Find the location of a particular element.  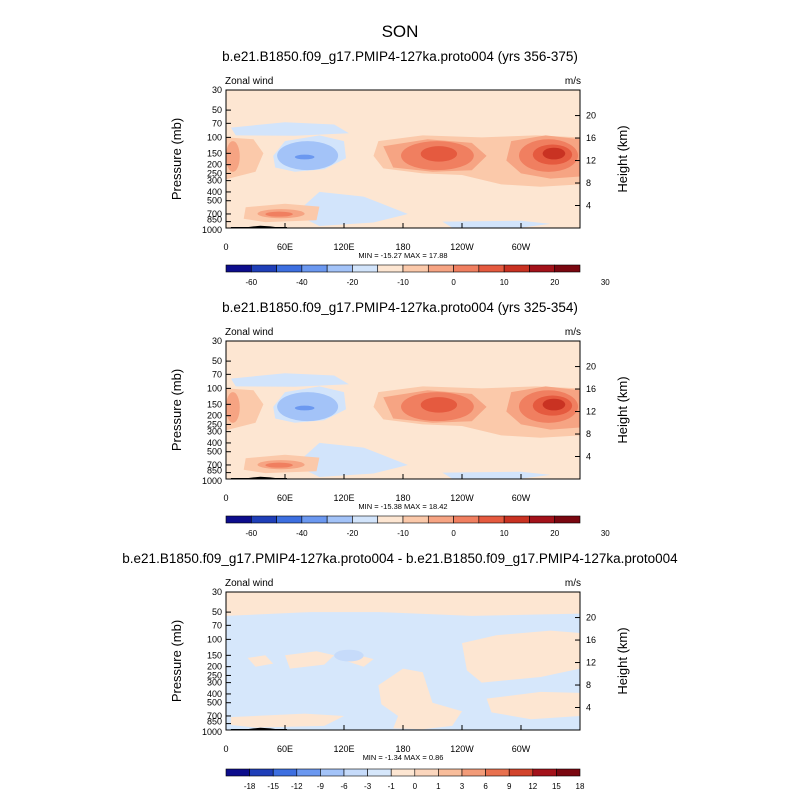

main-title: SON is located at coordinates (400, 31).